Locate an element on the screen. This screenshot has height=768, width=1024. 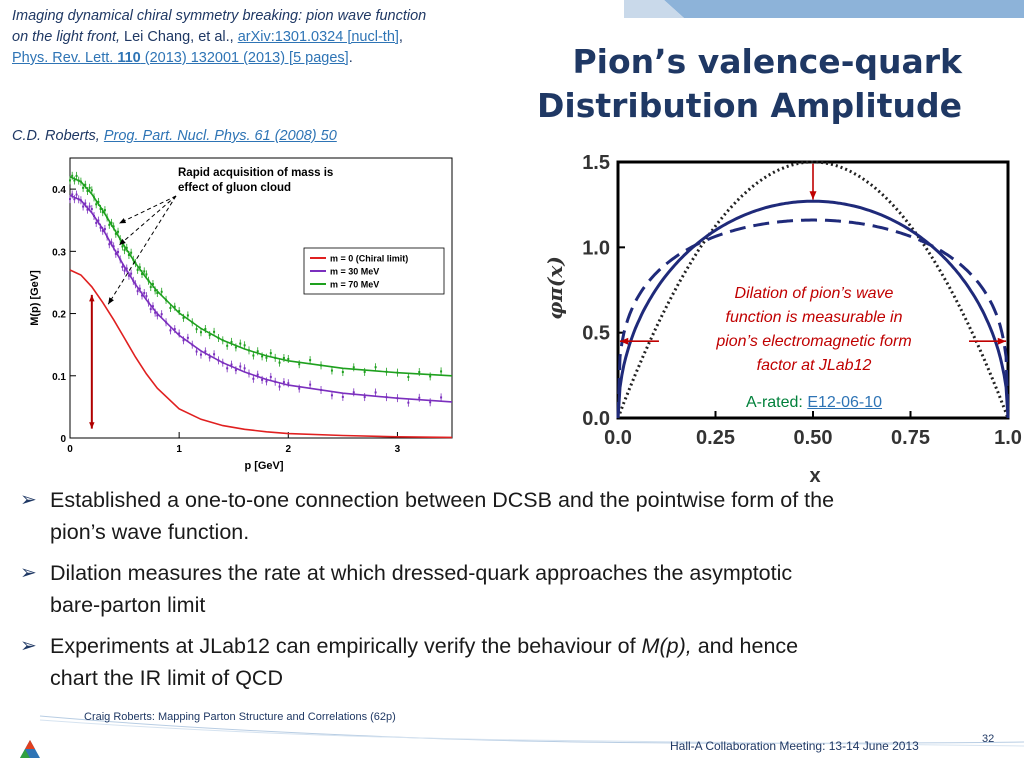
jlab-logo-icon is located at coordinates (30, 749).